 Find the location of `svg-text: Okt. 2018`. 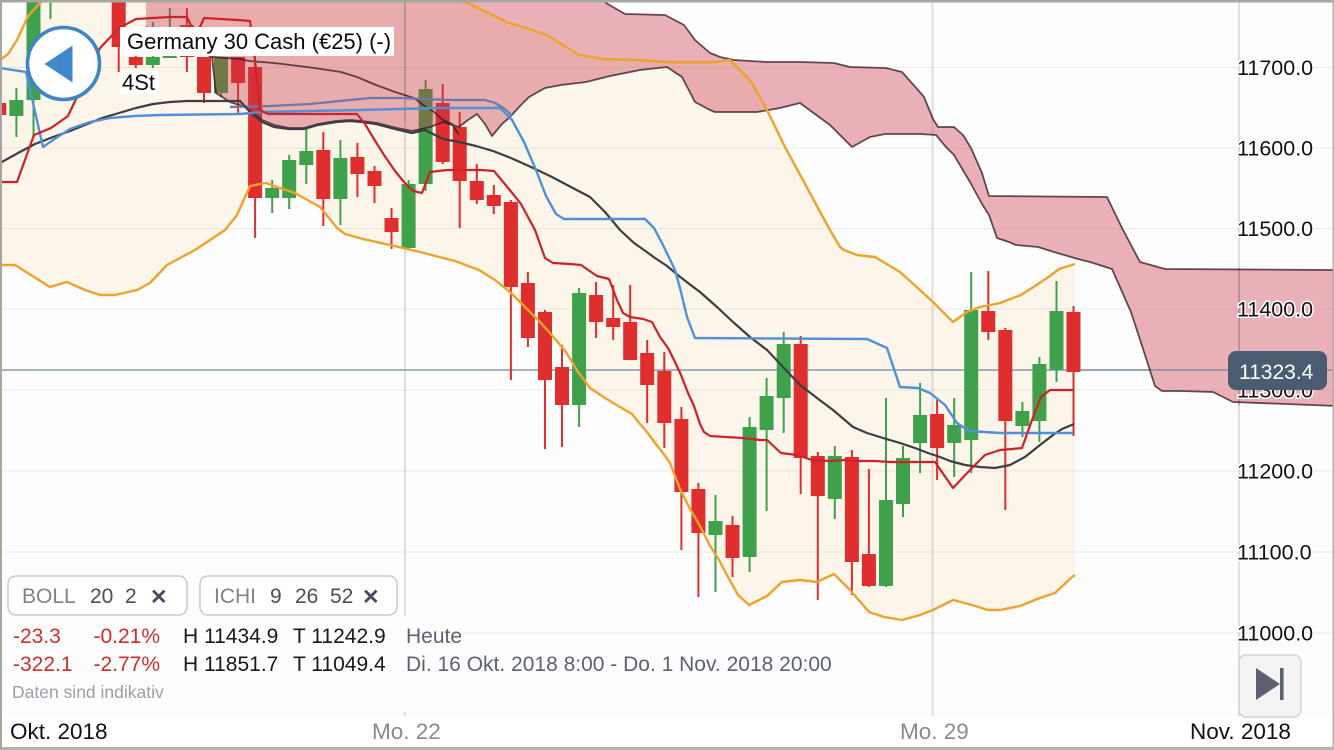

svg-text: Okt. 2018 is located at coordinates (59, 731).